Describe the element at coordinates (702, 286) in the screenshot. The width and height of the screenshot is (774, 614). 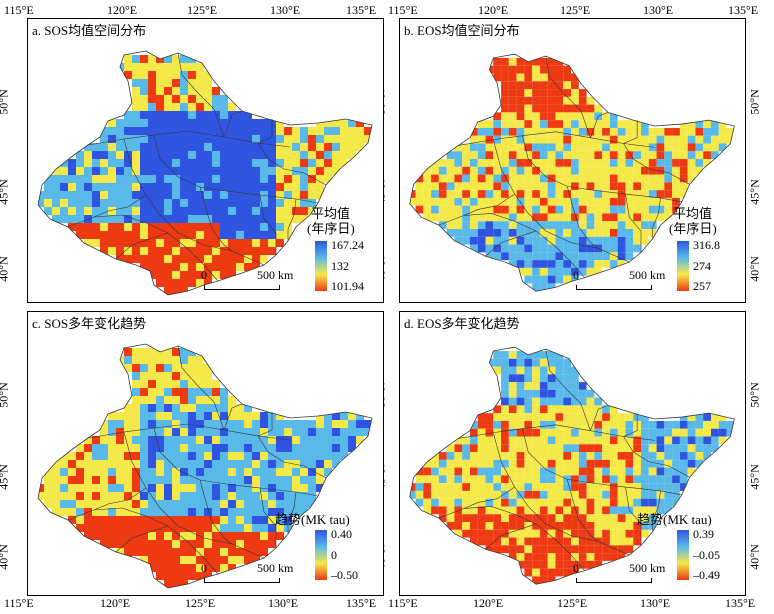
I see `legend-value-low: 257` at that location.